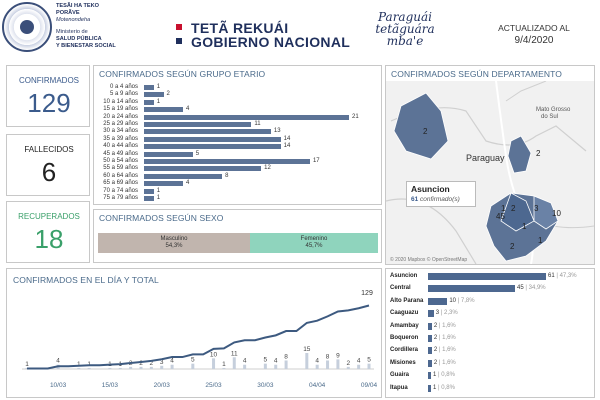 The height and width of the screenshot is (400, 600). What do you see at coordinates (120, 198) in the screenshot?
I see `age-group-label: 75 a 79 años` at bounding box center [120, 198].